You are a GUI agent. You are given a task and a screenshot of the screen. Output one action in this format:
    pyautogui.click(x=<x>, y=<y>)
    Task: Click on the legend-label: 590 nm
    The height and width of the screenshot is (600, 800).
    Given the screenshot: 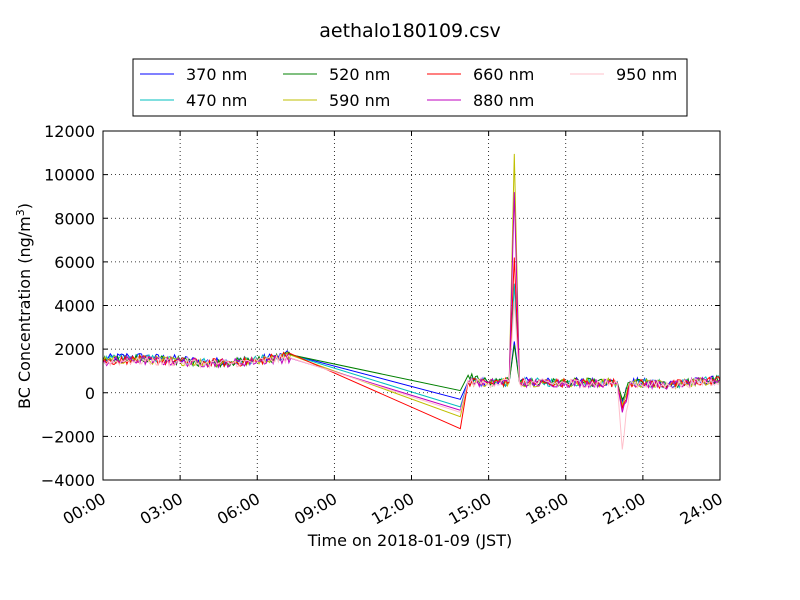 What is the action you would take?
    pyautogui.click(x=359, y=100)
    